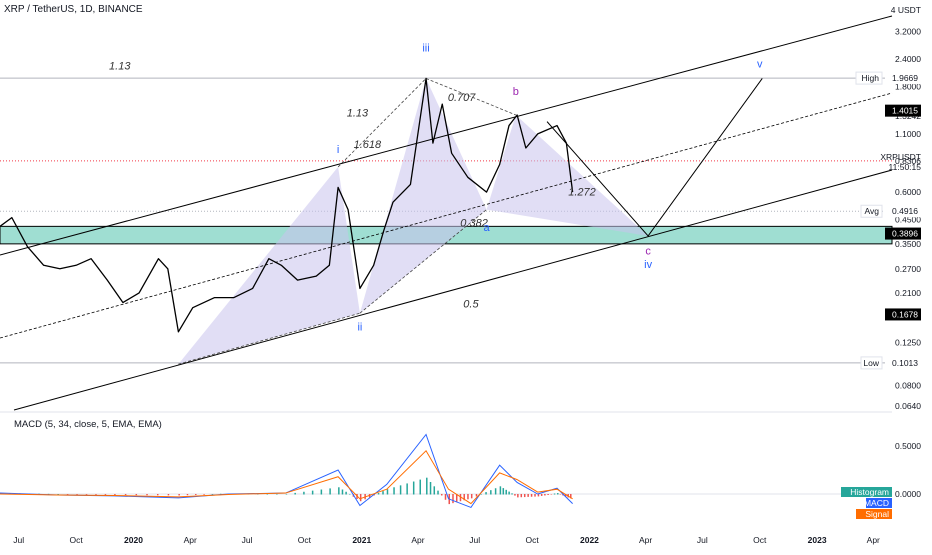  I want to click on low-marker-badge-bg, so click(903, 314).